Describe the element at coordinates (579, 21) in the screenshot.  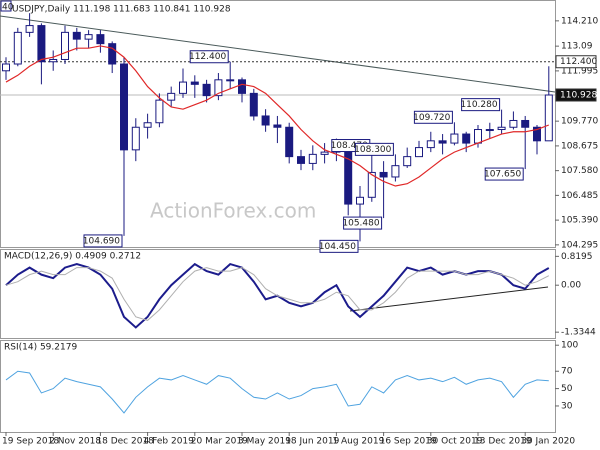
I see `y-tick-label: 114.210` at that location.